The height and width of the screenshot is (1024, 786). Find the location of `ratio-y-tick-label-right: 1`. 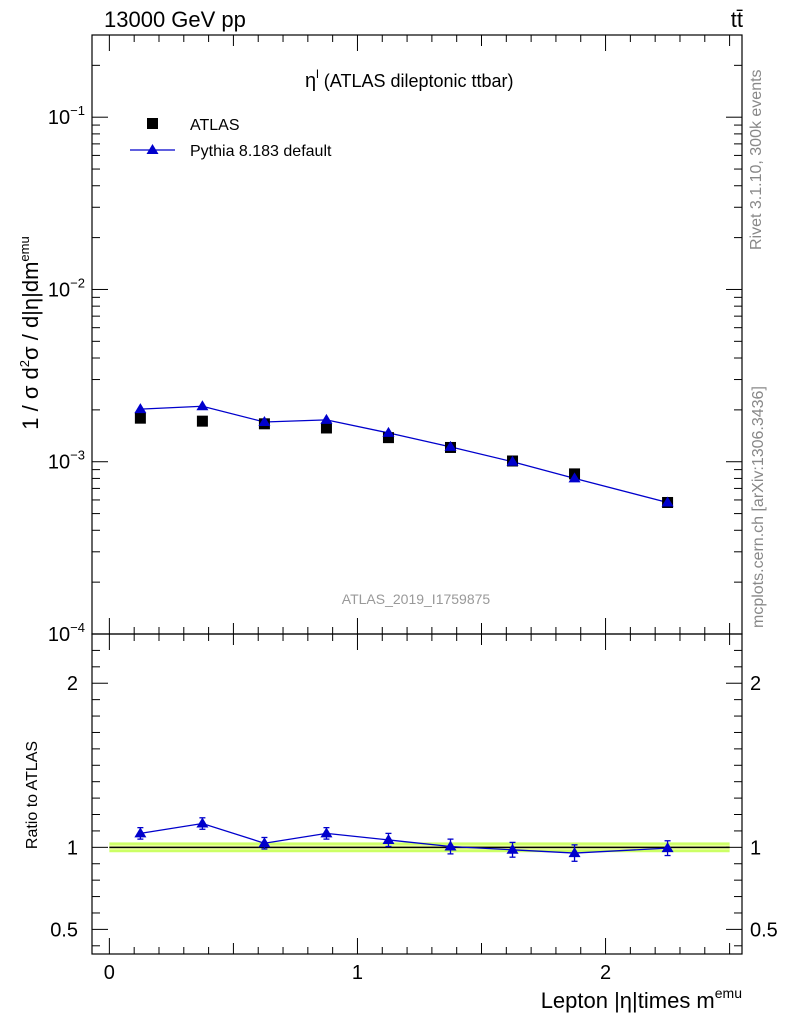

ratio-y-tick-label-right: 1 is located at coordinates (755, 848).